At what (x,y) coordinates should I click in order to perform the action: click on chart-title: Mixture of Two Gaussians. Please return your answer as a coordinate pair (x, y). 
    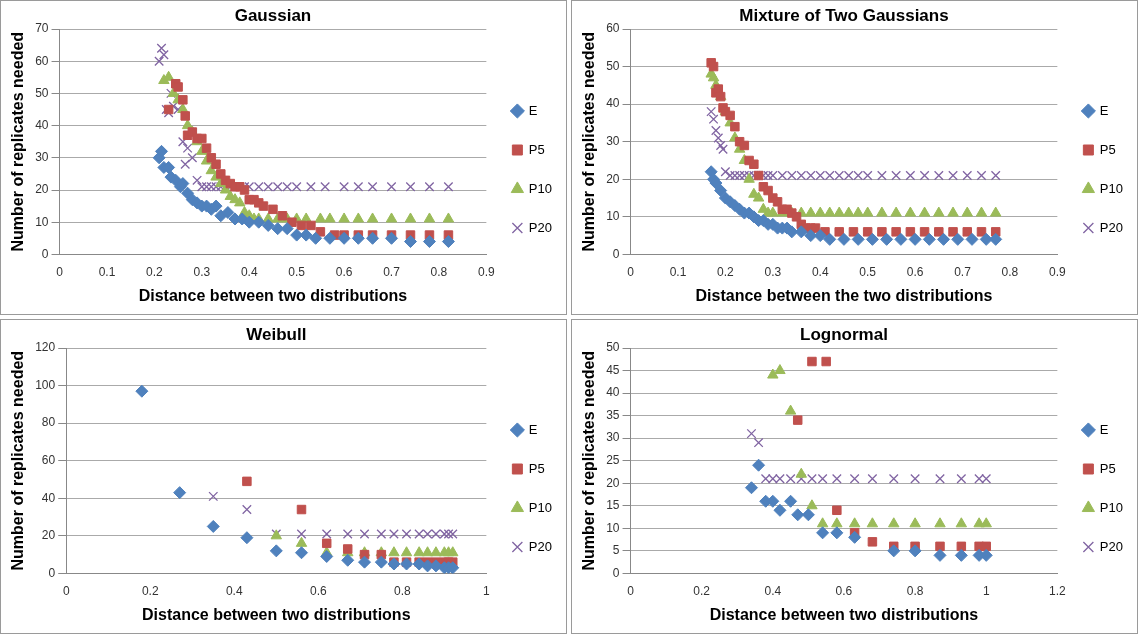
    Looking at the image, I should click on (844, 16).